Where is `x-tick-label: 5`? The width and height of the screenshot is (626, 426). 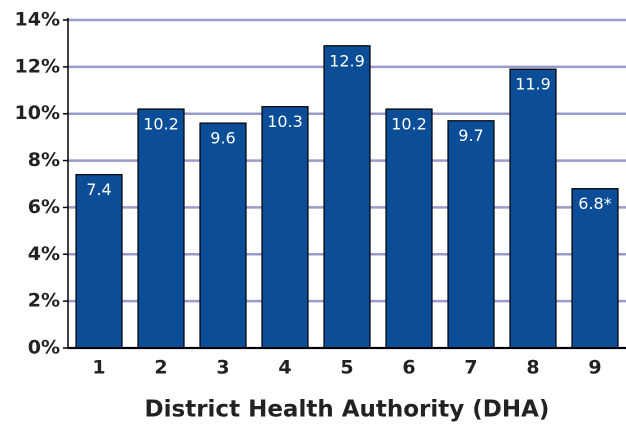 x-tick-label: 5 is located at coordinates (346, 368).